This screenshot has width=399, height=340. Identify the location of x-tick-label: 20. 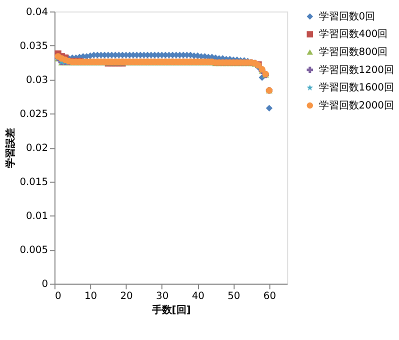
(126, 296).